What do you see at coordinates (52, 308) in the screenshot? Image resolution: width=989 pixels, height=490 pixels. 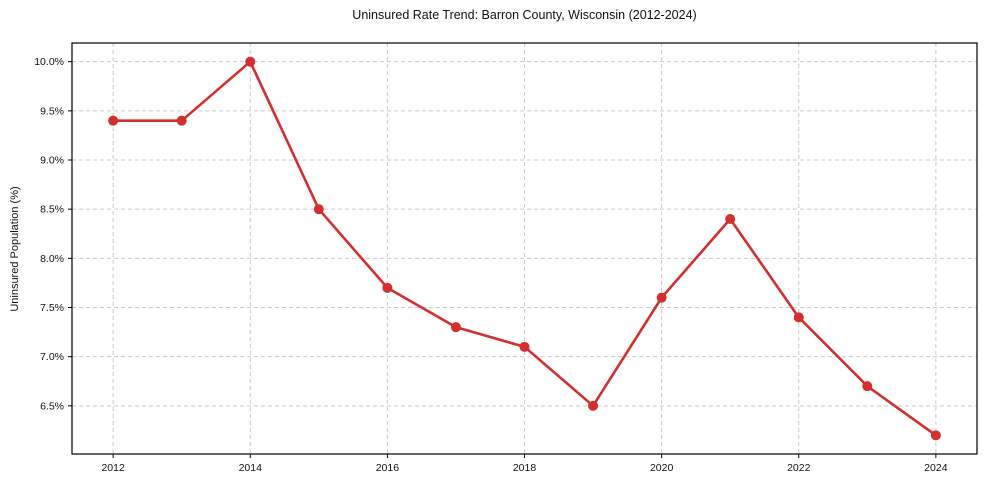 I see `y-tick-label: 7.5%` at bounding box center [52, 308].